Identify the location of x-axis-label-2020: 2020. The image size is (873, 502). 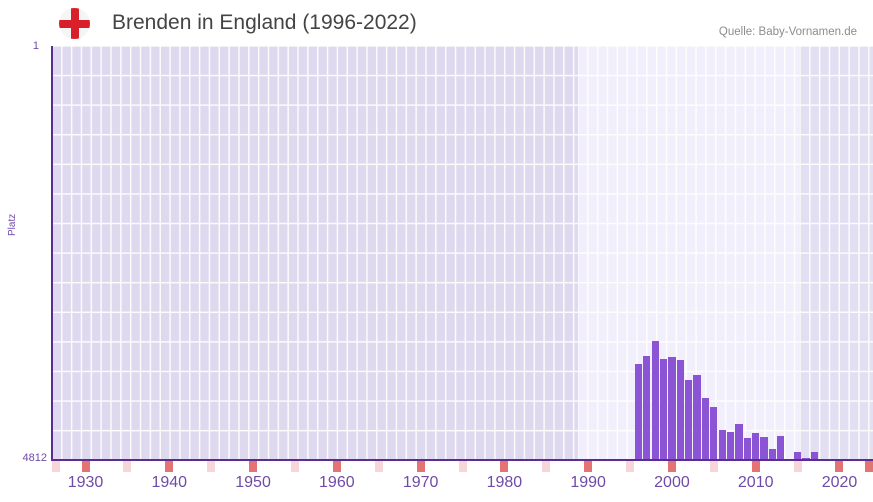
(839, 482).